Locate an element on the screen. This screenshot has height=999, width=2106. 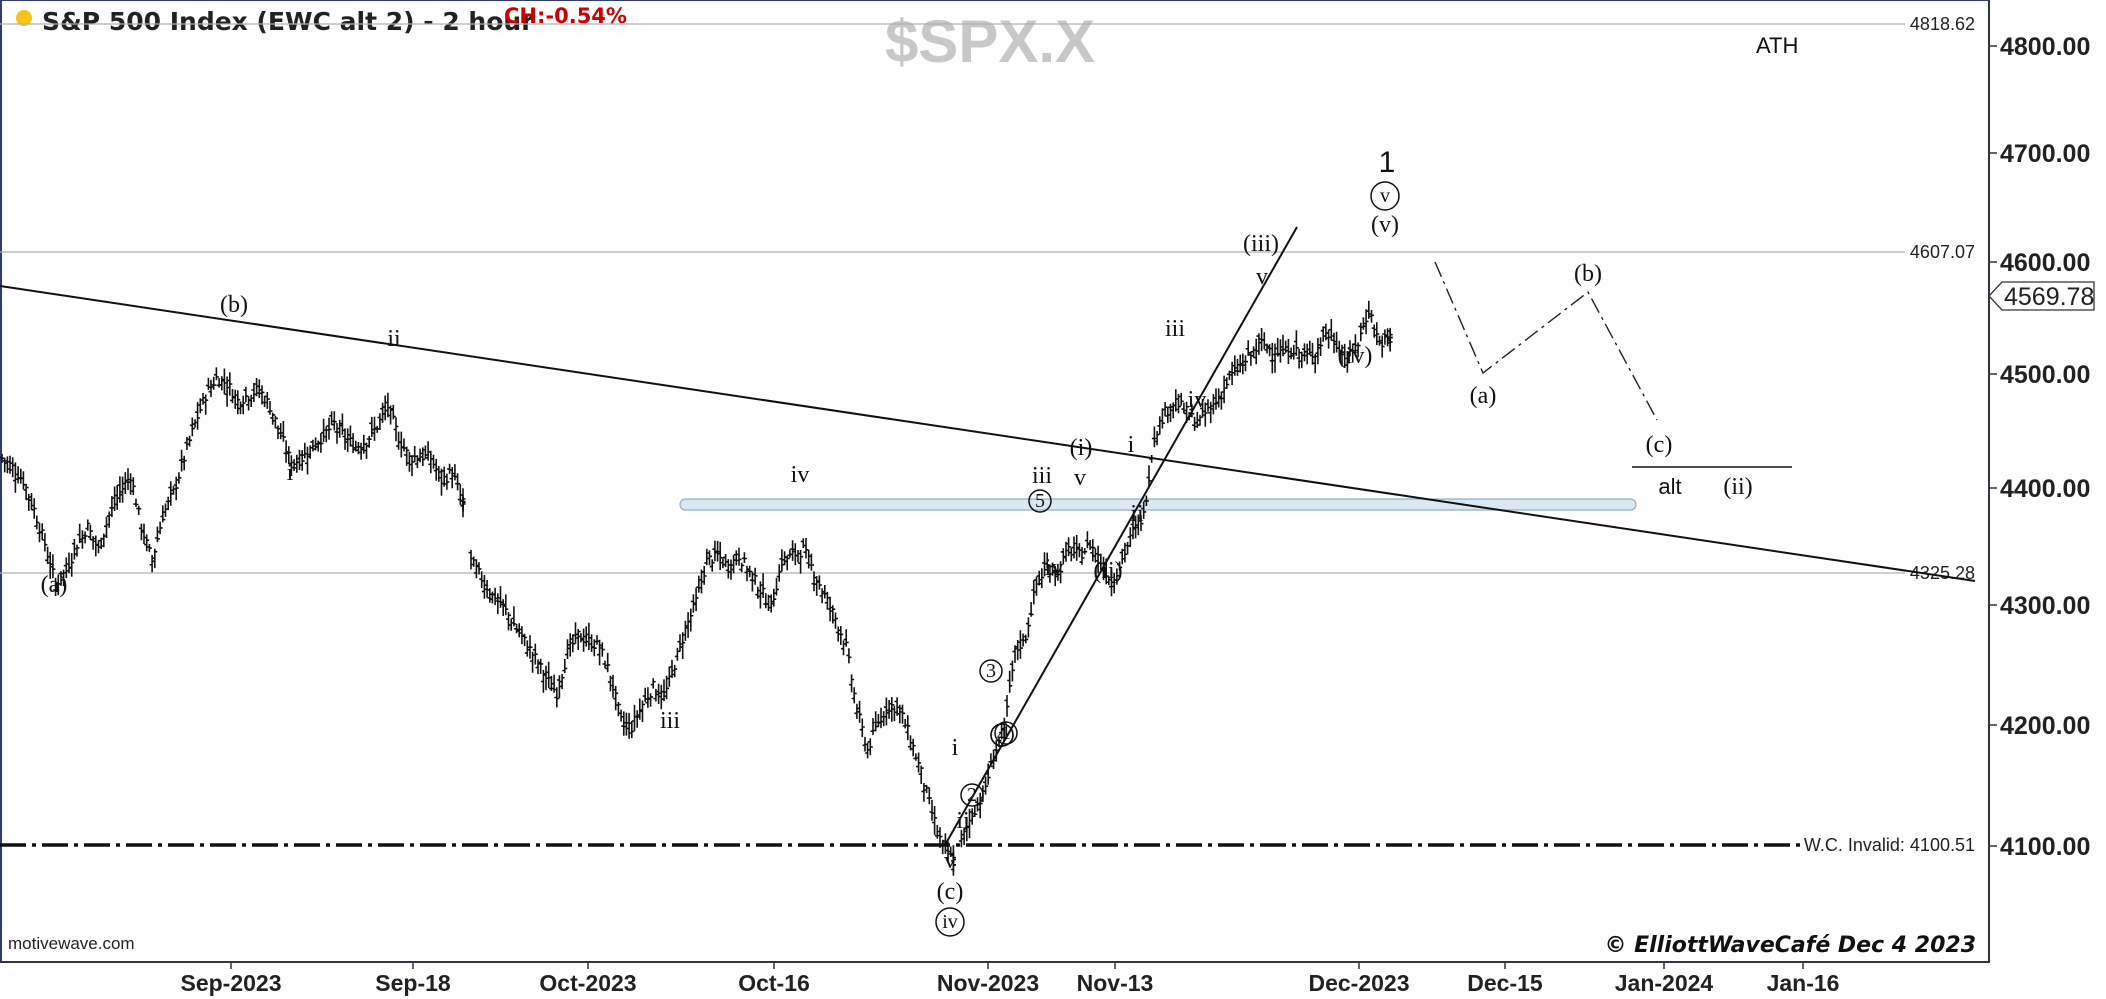
wave-label: (v) is located at coordinates (1385, 225).